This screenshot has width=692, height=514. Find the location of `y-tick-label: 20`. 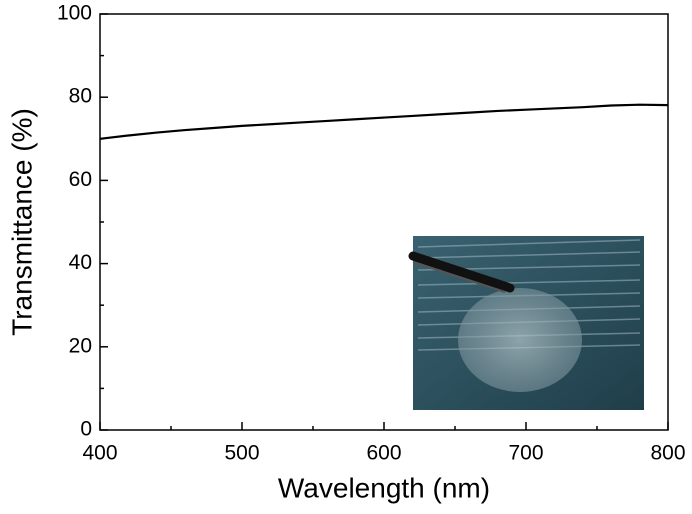

y-tick-label: 20 is located at coordinates (80, 345).